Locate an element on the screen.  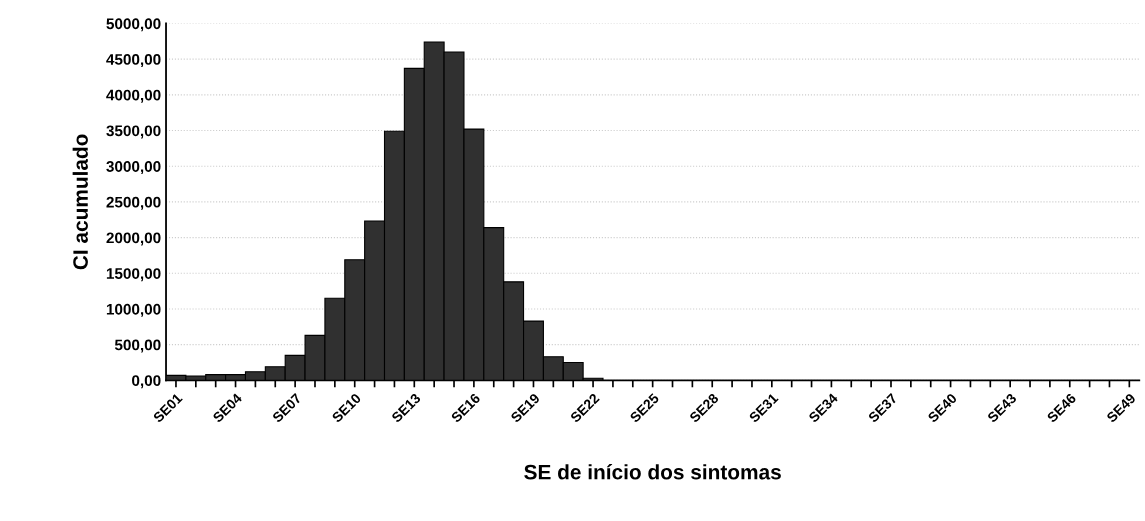
y-tick-label: 4500,00 is located at coordinates (133, 61).